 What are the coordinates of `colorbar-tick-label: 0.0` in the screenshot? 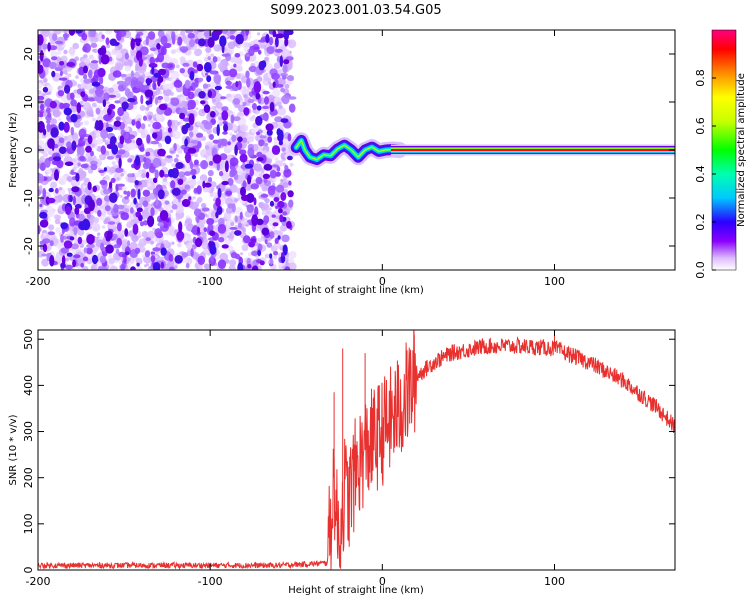 It's located at (700, 270).